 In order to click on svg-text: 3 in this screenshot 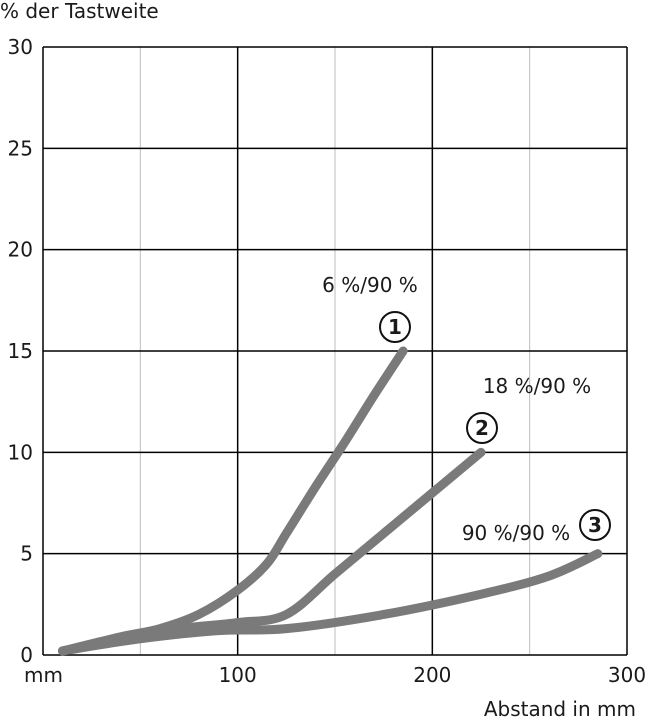, I will do `click(595, 525)`.